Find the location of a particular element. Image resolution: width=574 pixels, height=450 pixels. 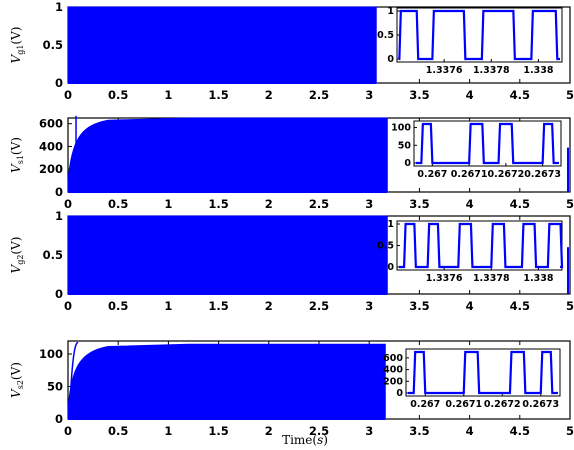

y-tick-label: 50 is located at coordinates (55, 387).